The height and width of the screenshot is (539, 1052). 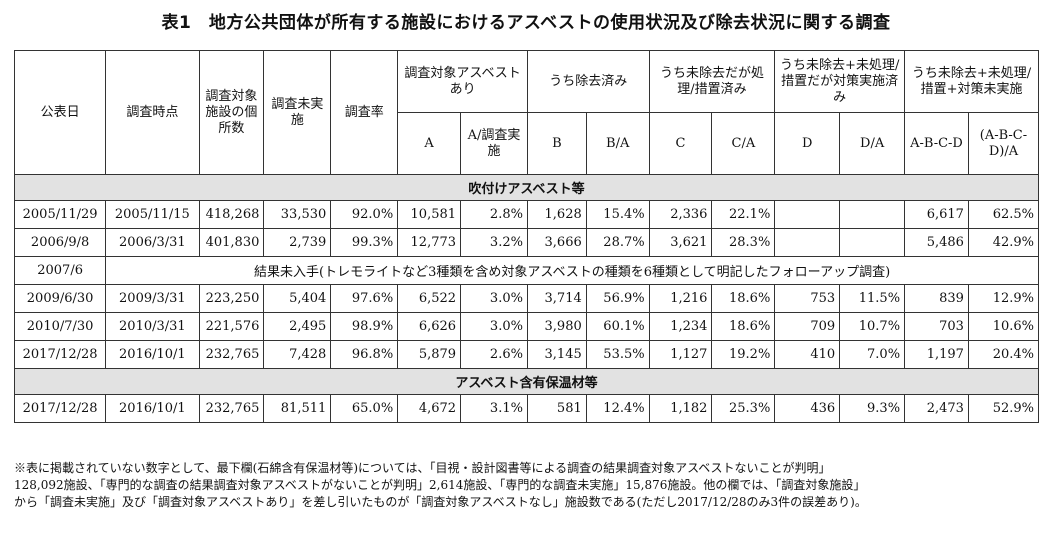 I want to click on cell-abcd-rate: 52.9%, so click(x=1003, y=408).